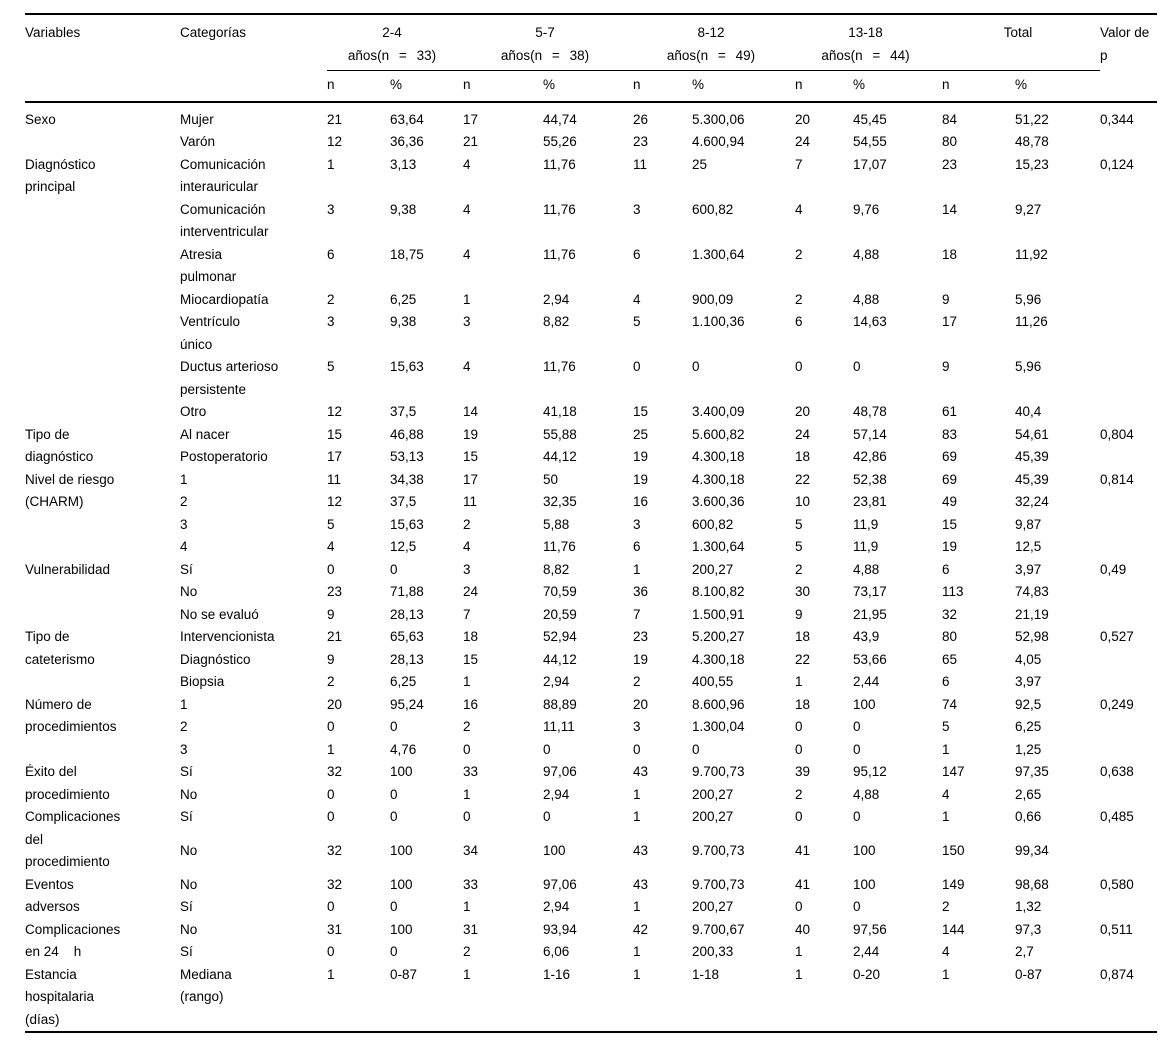  What do you see at coordinates (803, 850) in the screenshot?
I see `n-value-cell: 41` at bounding box center [803, 850].